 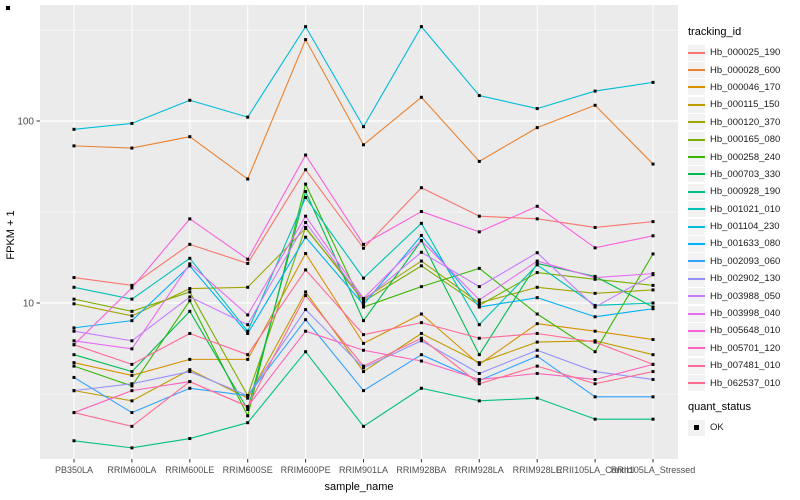 I want to click on legend-item-label: Hb_001021_010, so click(x=745, y=209).